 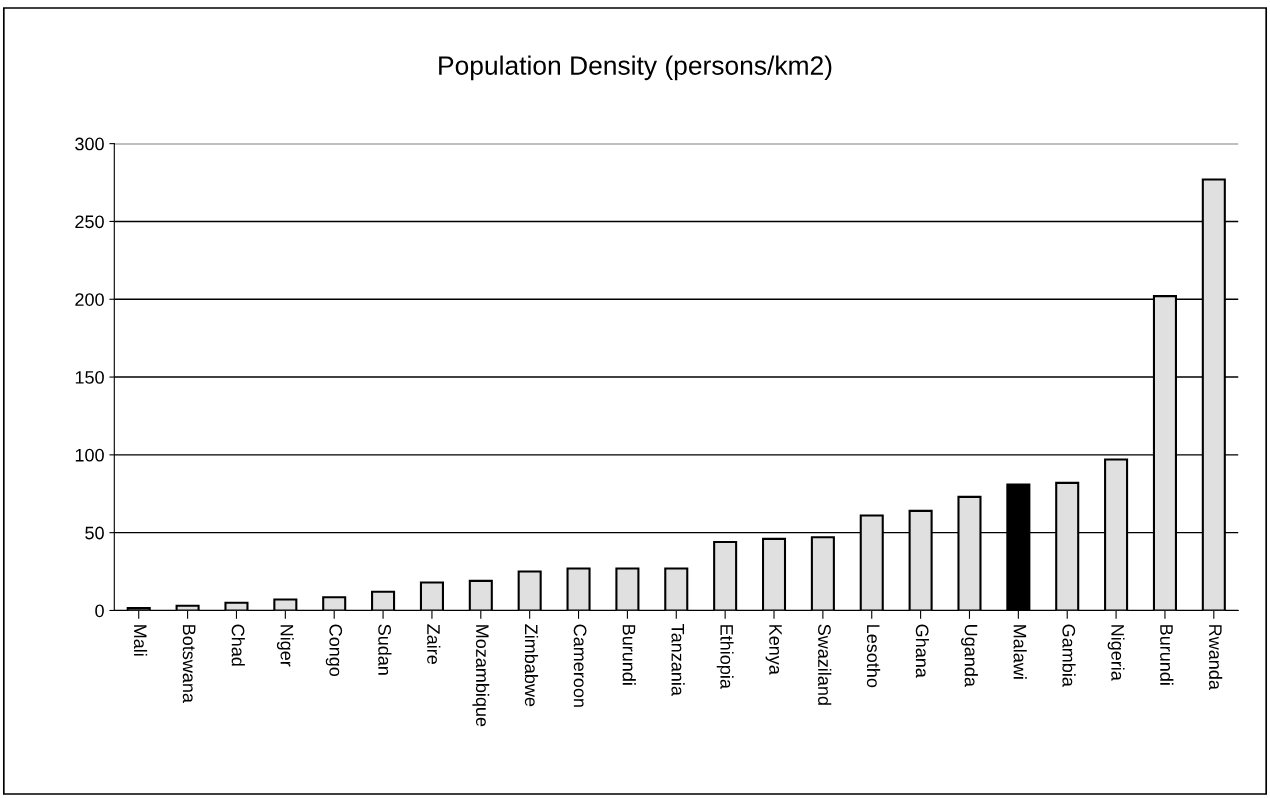 What do you see at coordinates (189, 664) in the screenshot?
I see `x-tick-label: Botswana` at bounding box center [189, 664].